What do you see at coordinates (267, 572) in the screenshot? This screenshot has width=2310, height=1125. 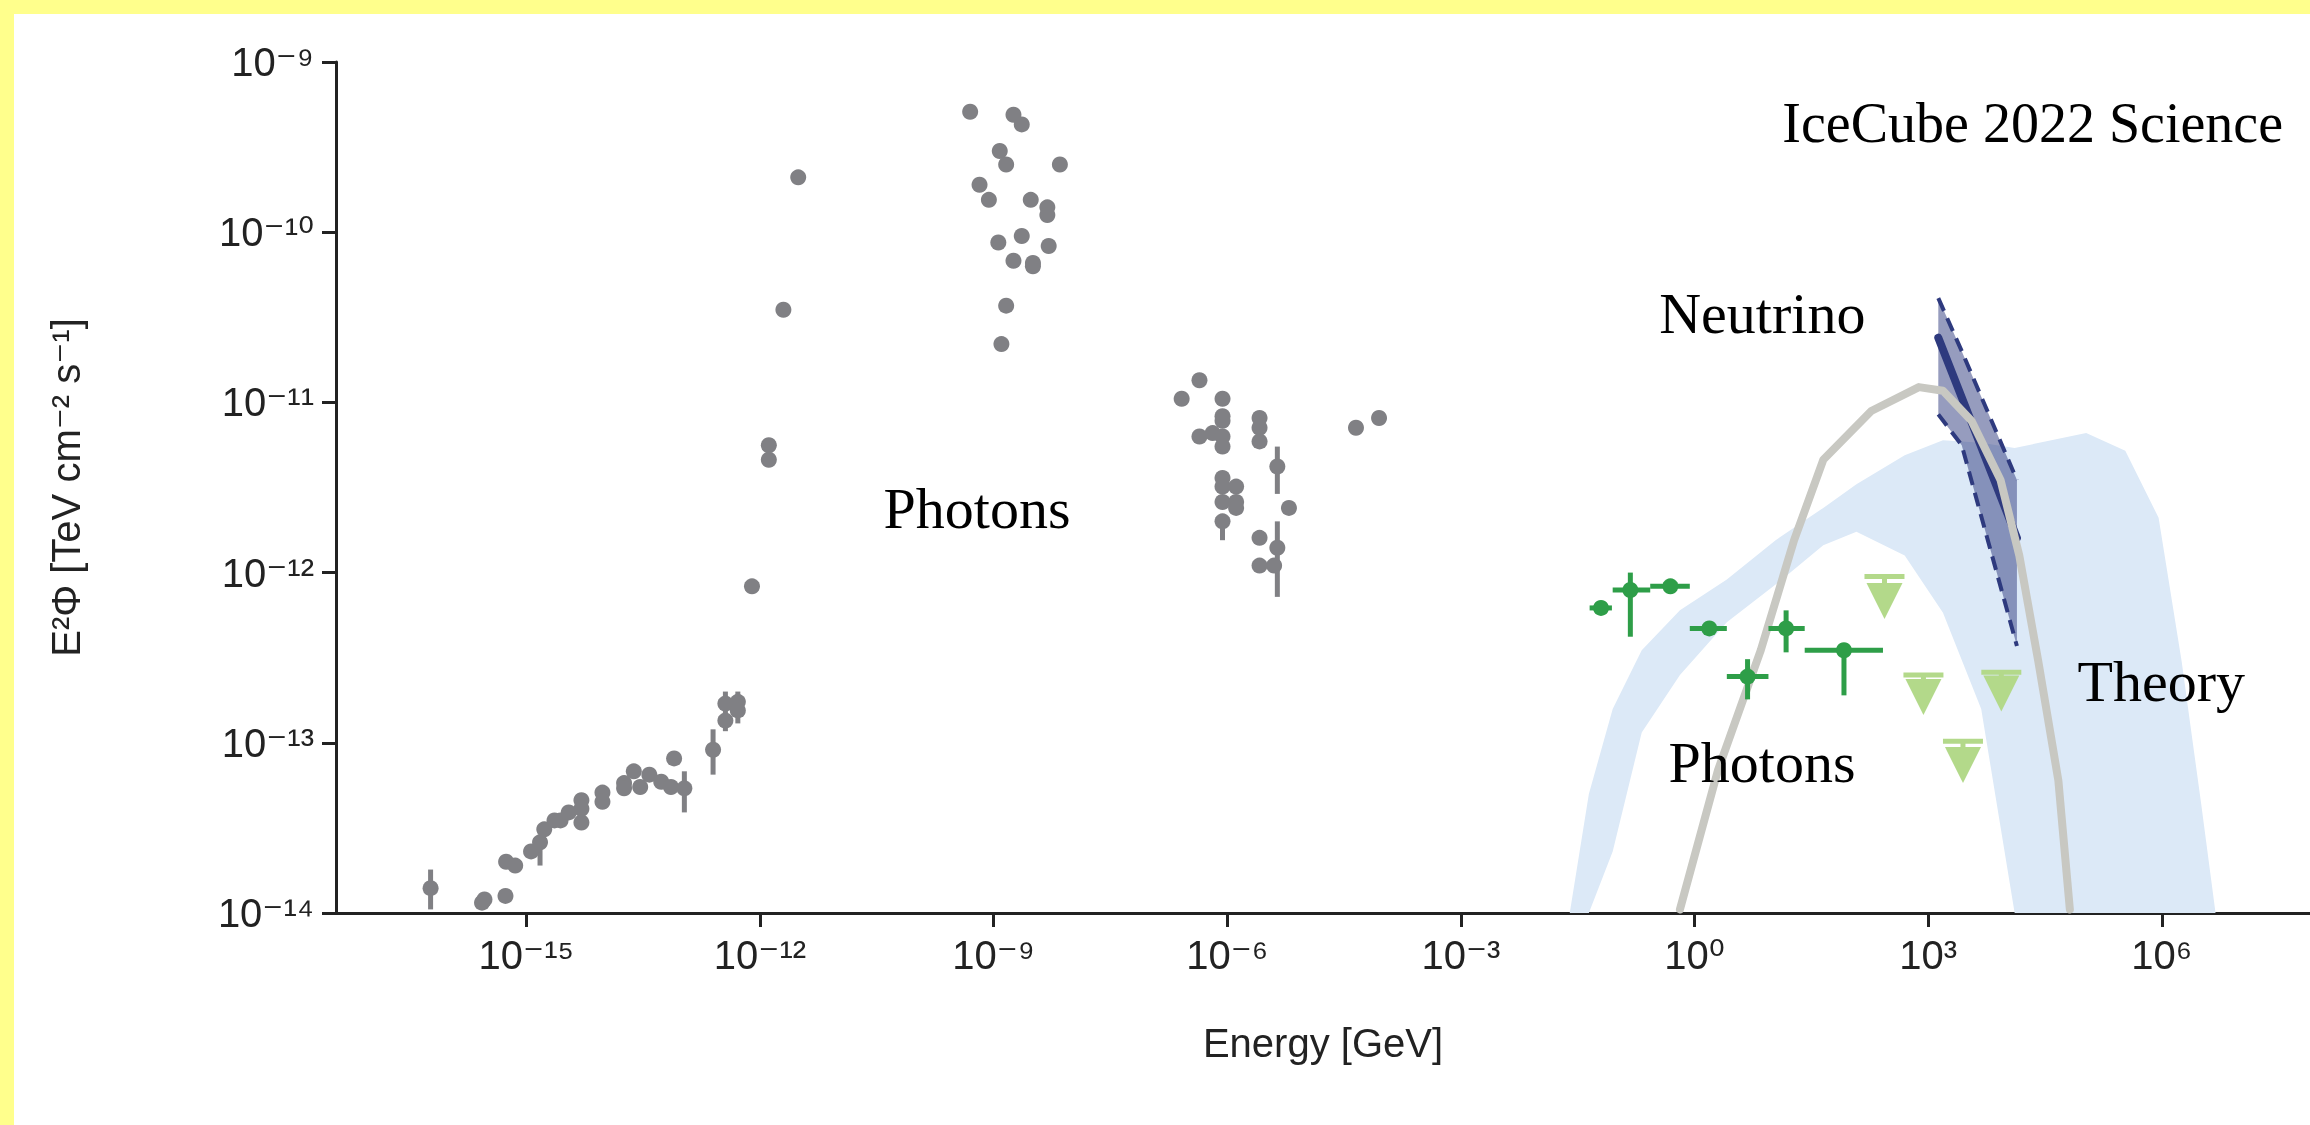 I see `y-tick-label: 10⁻¹²` at bounding box center [267, 572].